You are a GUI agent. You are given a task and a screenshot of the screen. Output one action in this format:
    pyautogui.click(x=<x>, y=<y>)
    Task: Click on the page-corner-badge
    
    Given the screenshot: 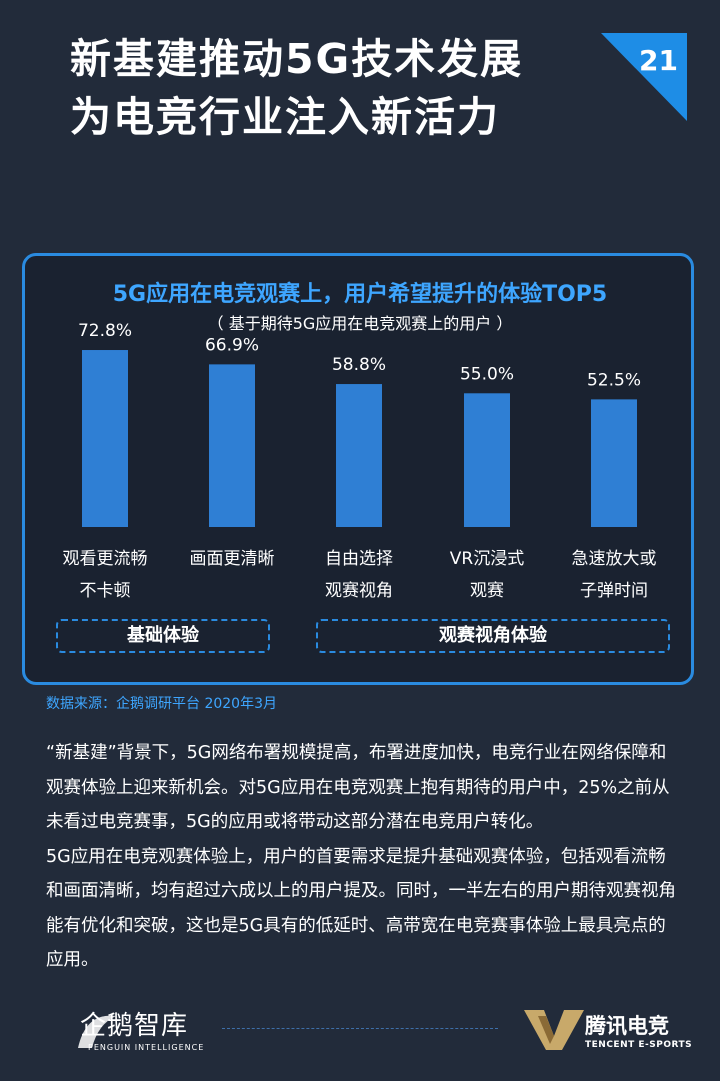 What is the action you would take?
    pyautogui.click(x=644, y=77)
    